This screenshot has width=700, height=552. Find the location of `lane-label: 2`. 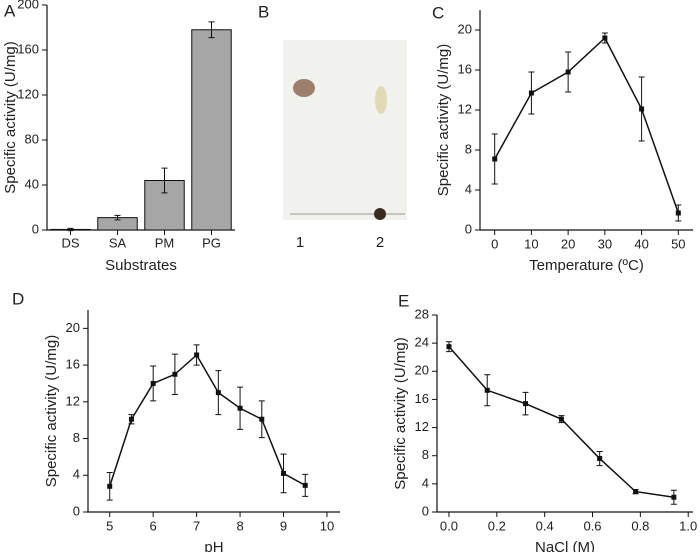

lane-label: 2 is located at coordinates (380, 242).